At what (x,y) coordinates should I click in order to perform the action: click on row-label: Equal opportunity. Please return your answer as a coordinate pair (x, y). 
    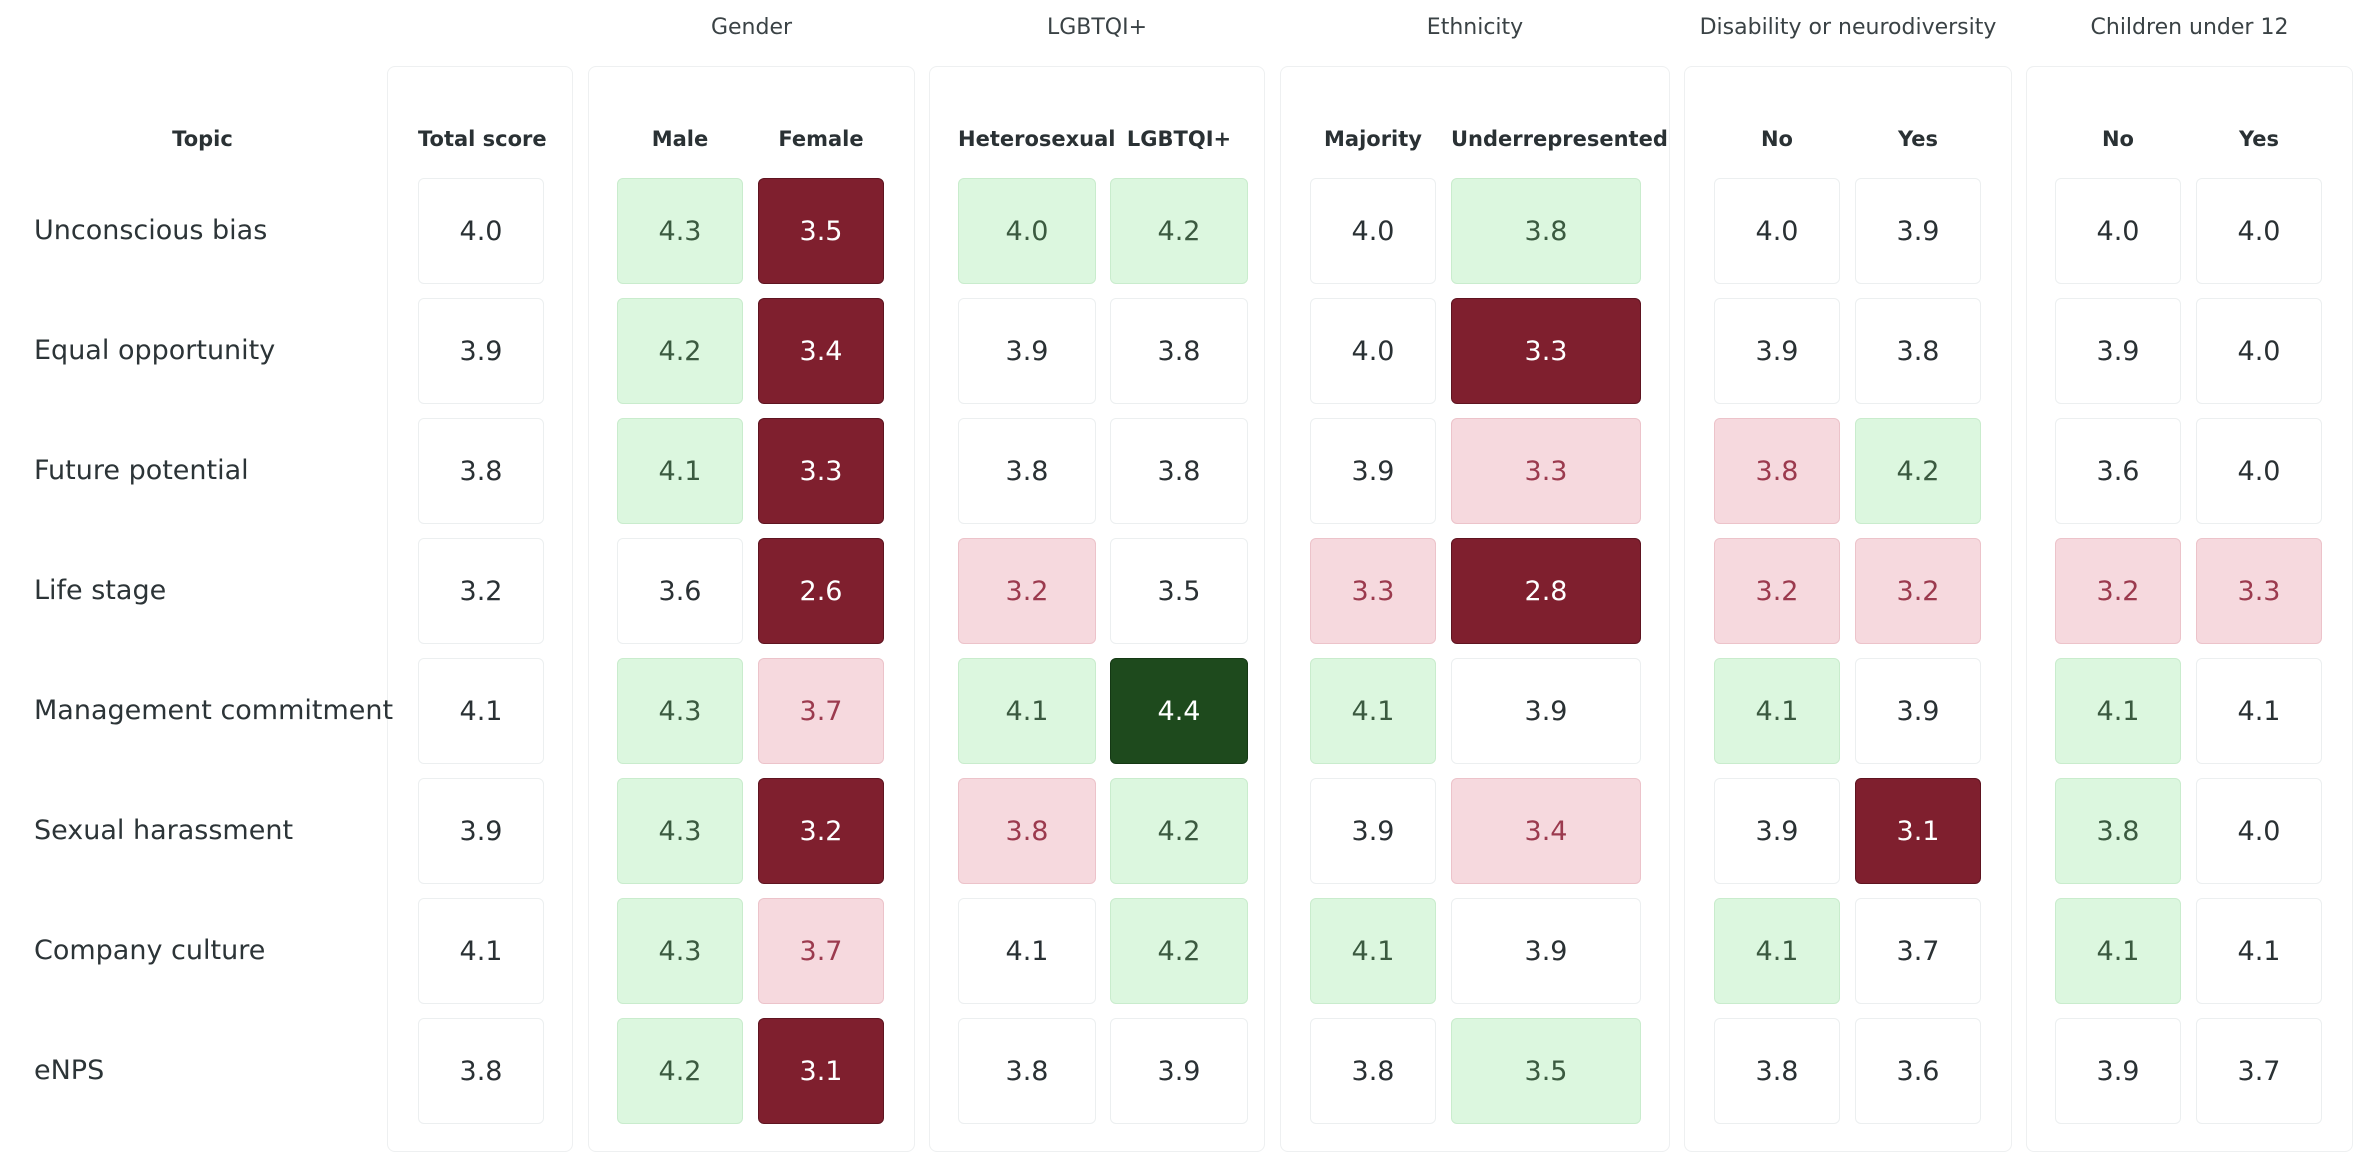
    Looking at the image, I should click on (155, 350).